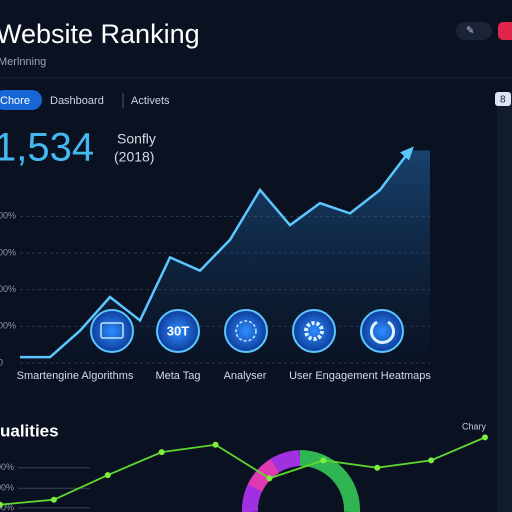 This screenshot has width=512, height=512. What do you see at coordinates (134, 157) in the screenshot?
I see `kpi-sublabel: (2018)` at bounding box center [134, 157].